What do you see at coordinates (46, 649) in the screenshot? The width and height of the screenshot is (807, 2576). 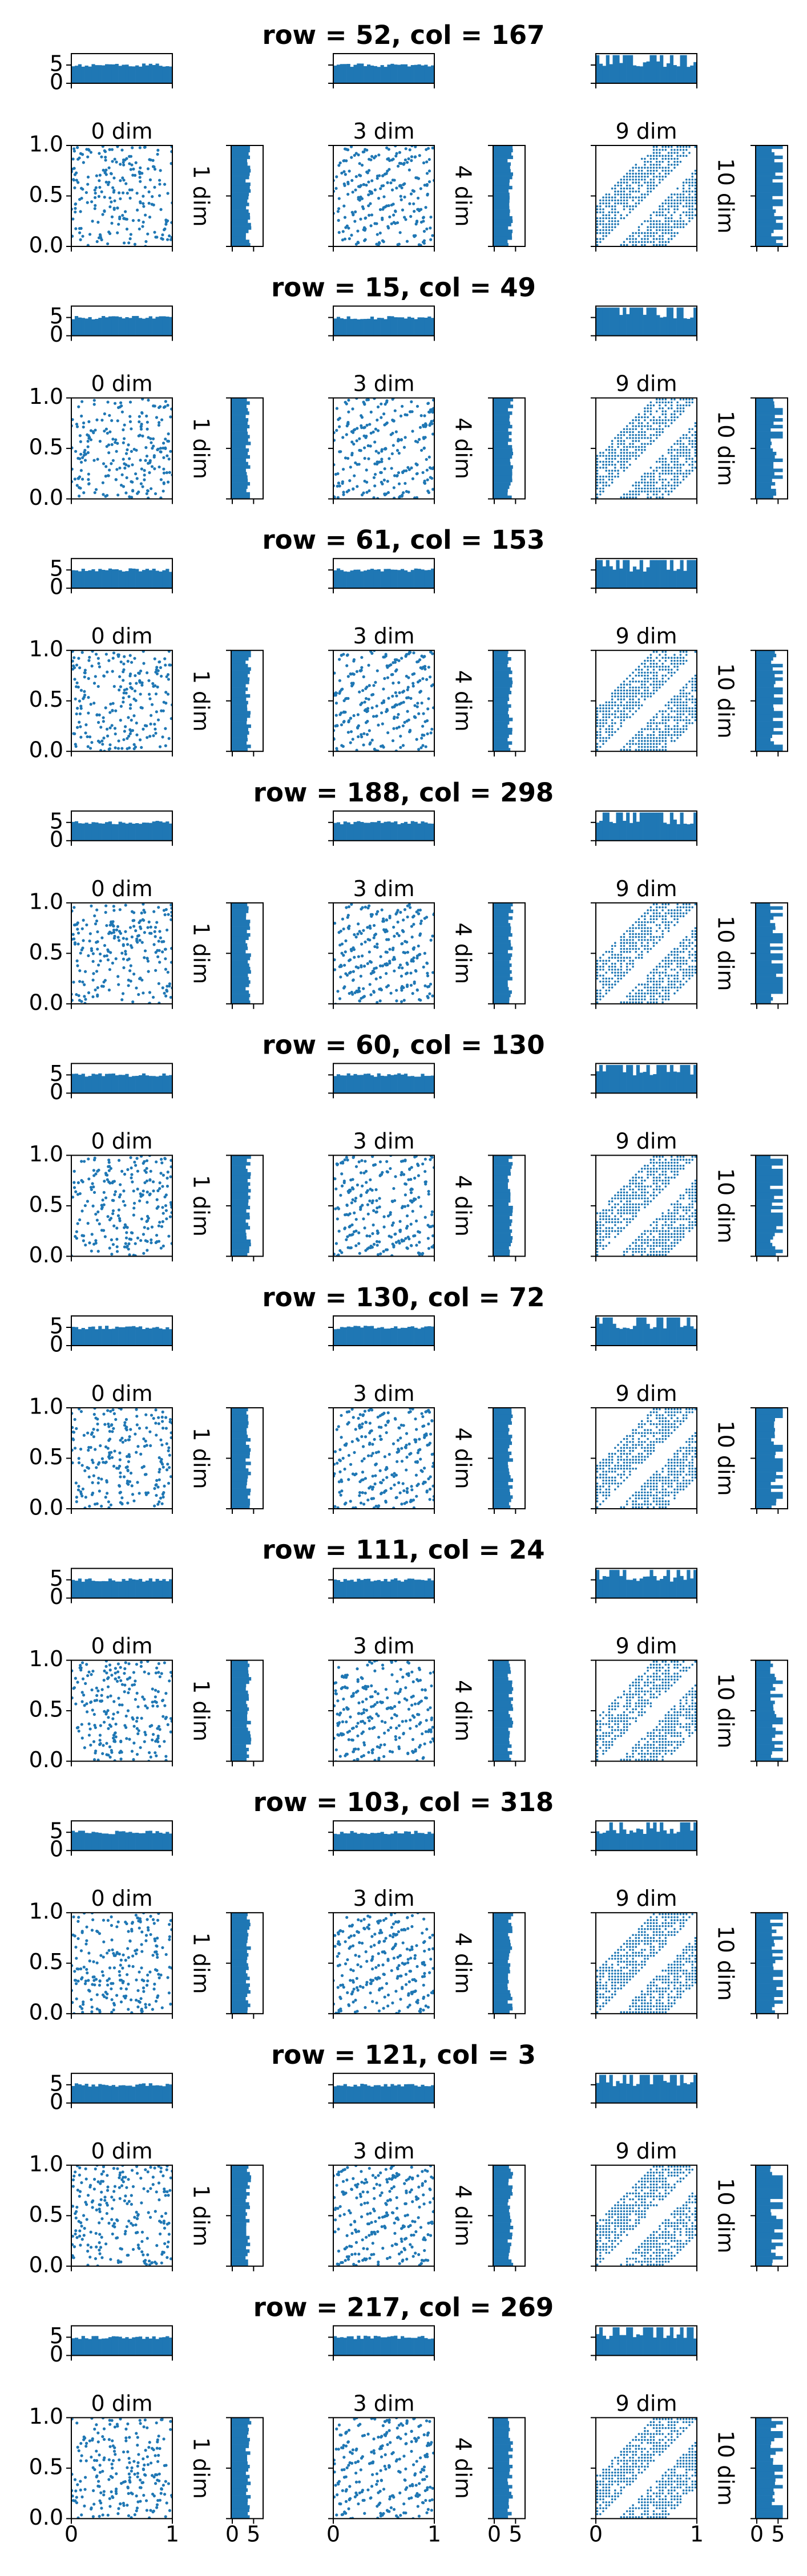 I see `tick-label: 1.0` at bounding box center [46, 649].